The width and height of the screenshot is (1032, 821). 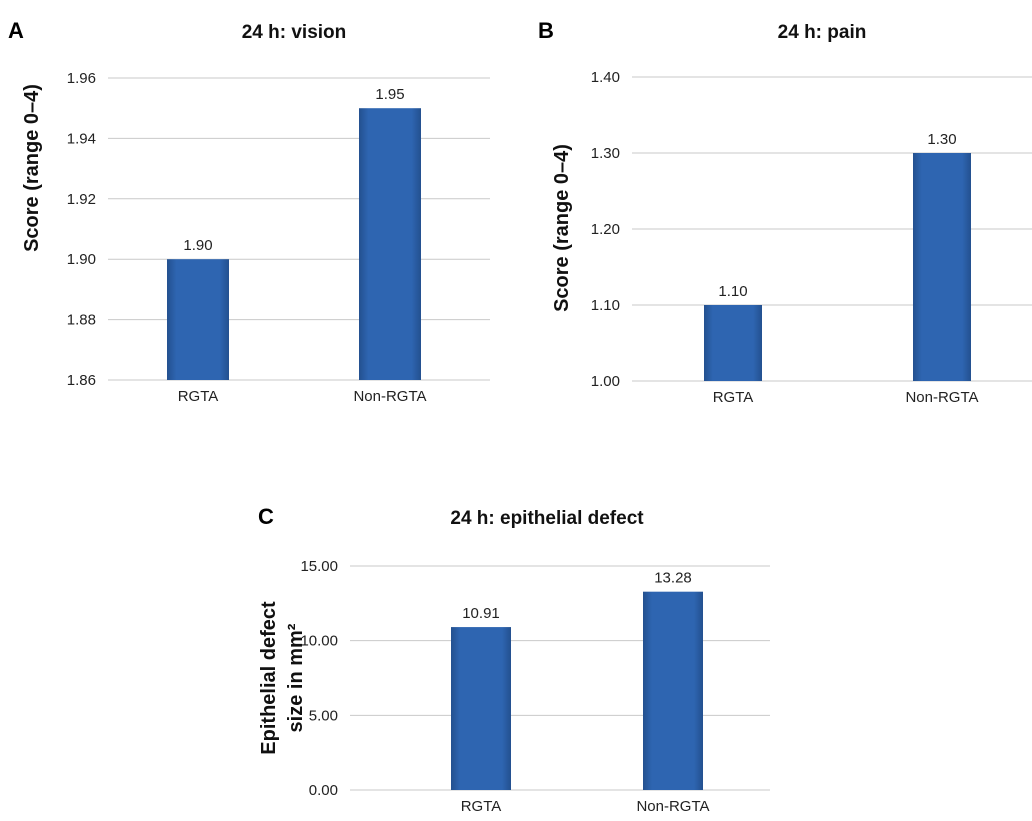 I want to click on data-labels: 1.10 1.30, so click(x=837, y=215).